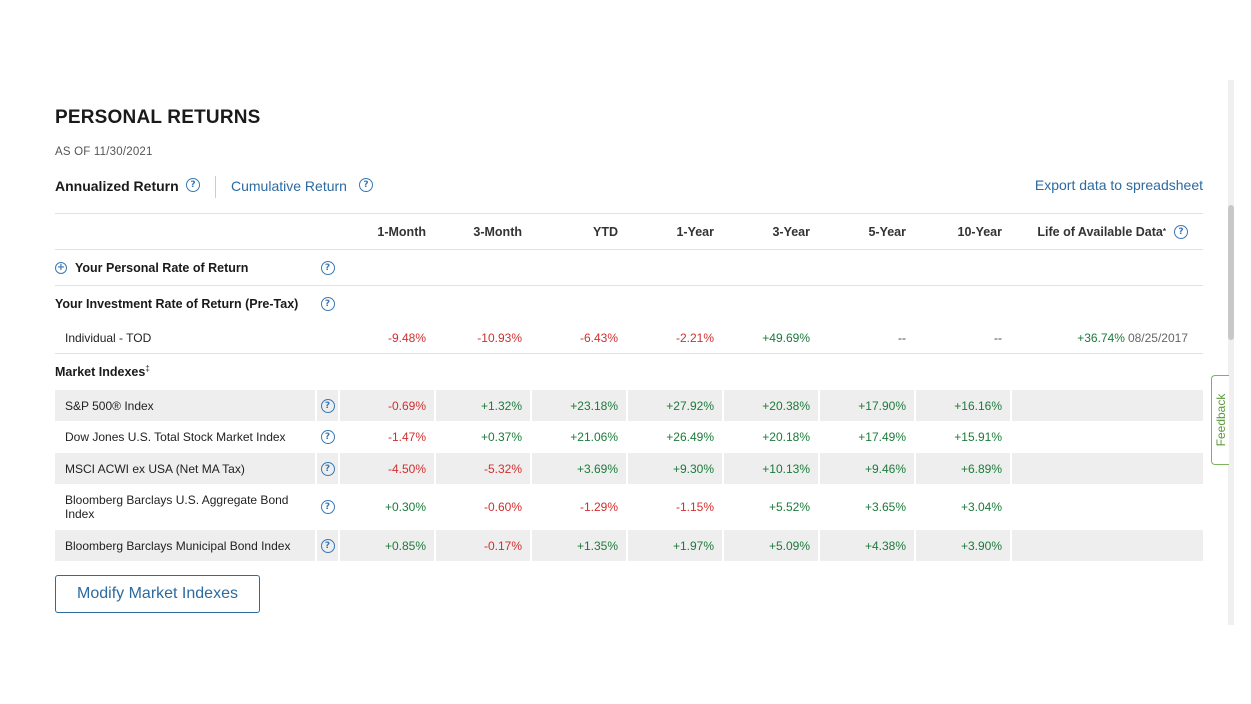  I want to click on tab-annualized-return: Annualized Return, so click(117, 186).